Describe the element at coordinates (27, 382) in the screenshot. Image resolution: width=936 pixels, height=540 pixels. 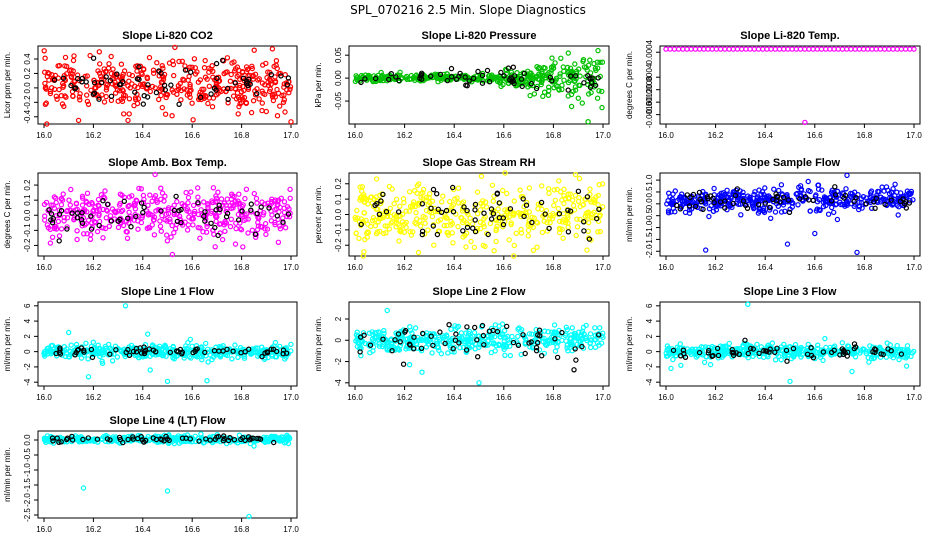
I see `y-tick-label: -4` at that location.